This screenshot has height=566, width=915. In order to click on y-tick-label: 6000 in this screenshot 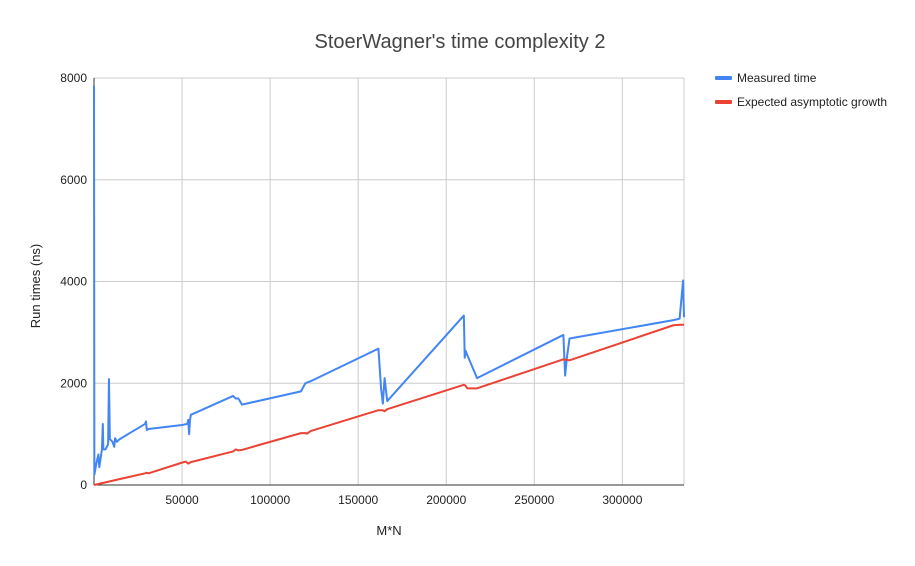, I will do `click(73, 180)`.